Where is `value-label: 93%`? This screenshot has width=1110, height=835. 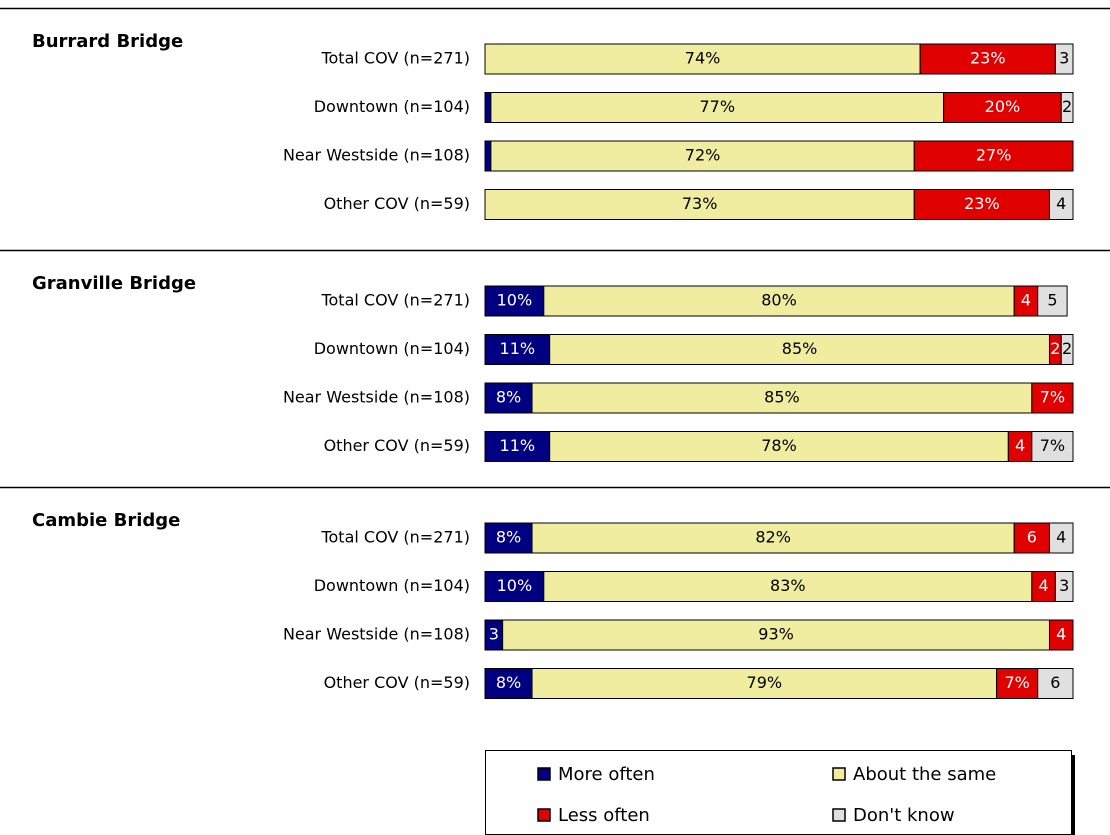
value-label: 93% is located at coordinates (776, 634).